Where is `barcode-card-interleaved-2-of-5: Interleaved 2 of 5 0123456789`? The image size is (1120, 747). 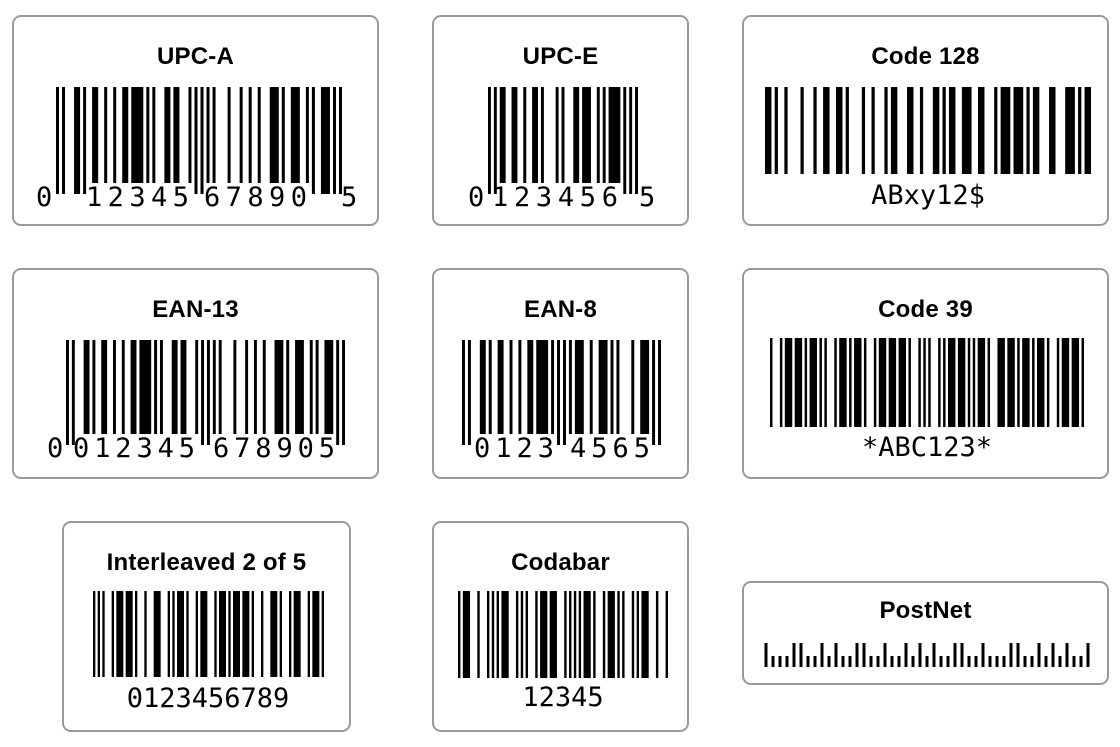
barcode-card-interleaved-2-of-5: Interleaved 2 of 5 0123456789 is located at coordinates (206, 626).